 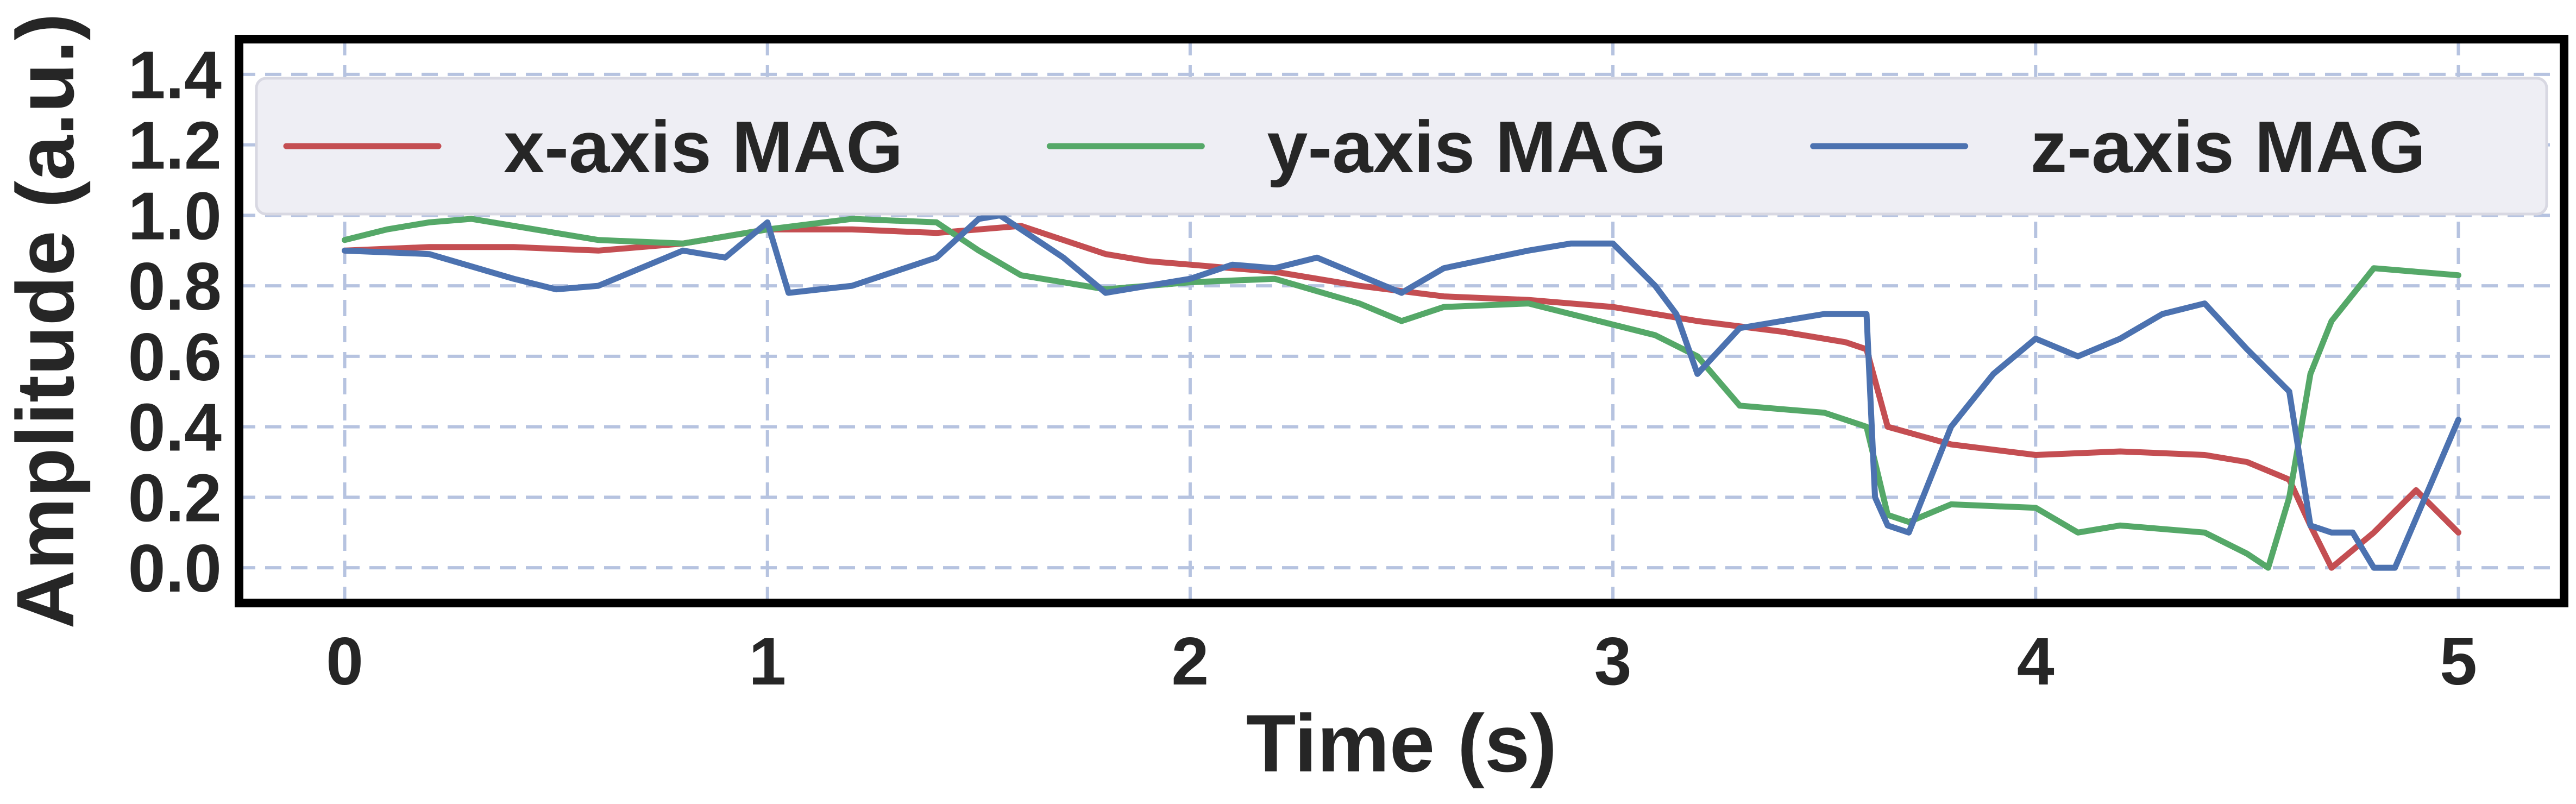 I want to click on x-tick-label: 5, so click(x=2458, y=662).